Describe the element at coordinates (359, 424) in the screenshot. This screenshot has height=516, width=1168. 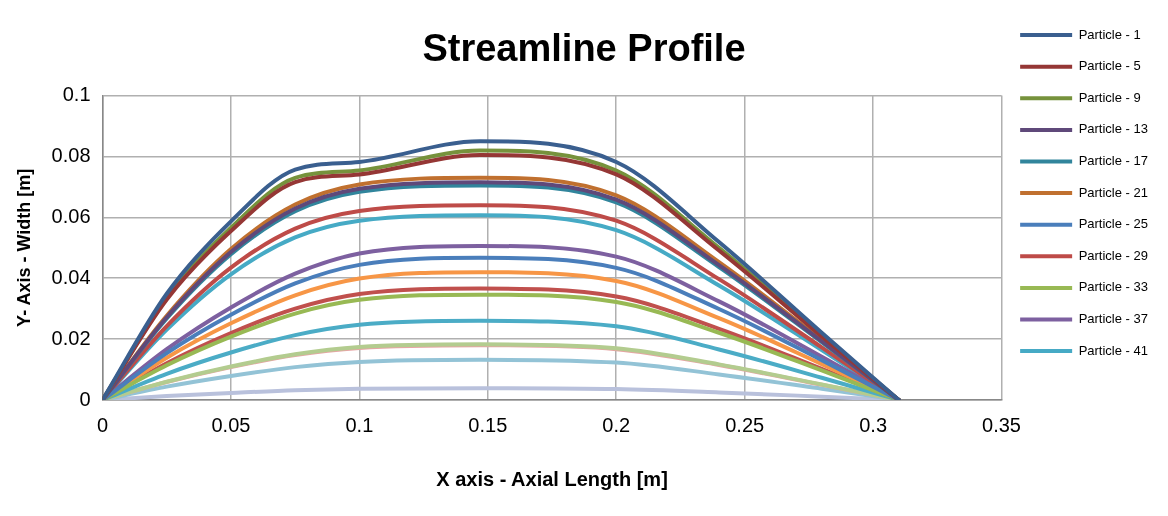
I see `x-tick-label: 0.1` at that location.